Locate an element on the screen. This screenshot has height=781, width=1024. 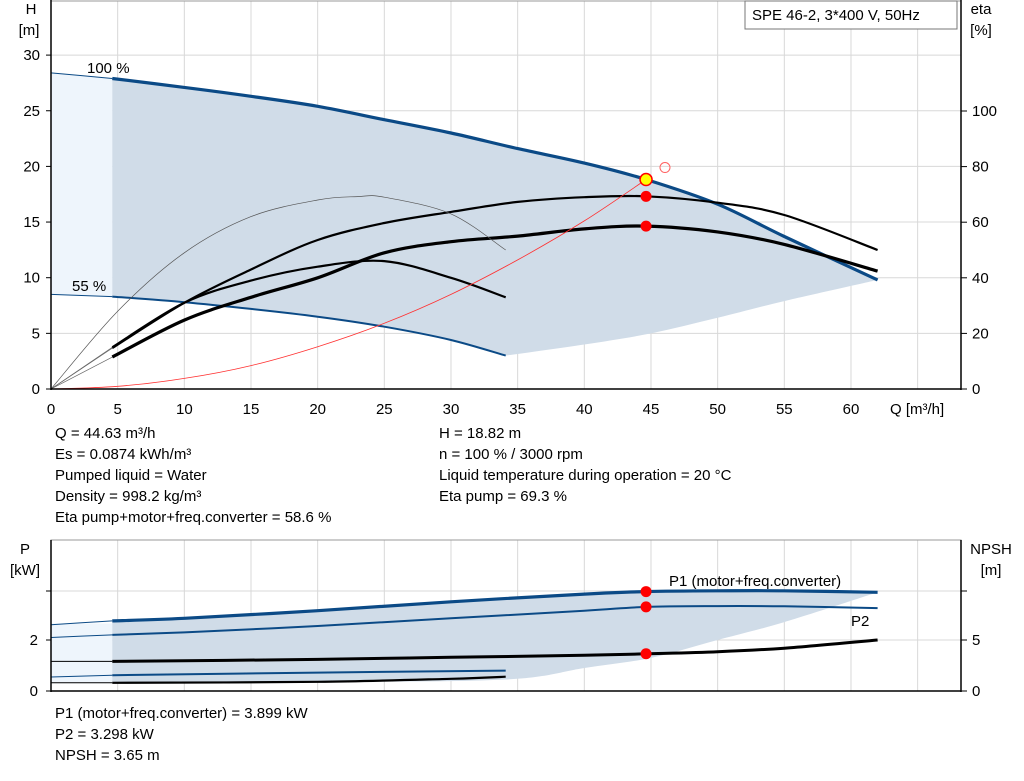
curve-label-55: 55 % is located at coordinates (89, 286).